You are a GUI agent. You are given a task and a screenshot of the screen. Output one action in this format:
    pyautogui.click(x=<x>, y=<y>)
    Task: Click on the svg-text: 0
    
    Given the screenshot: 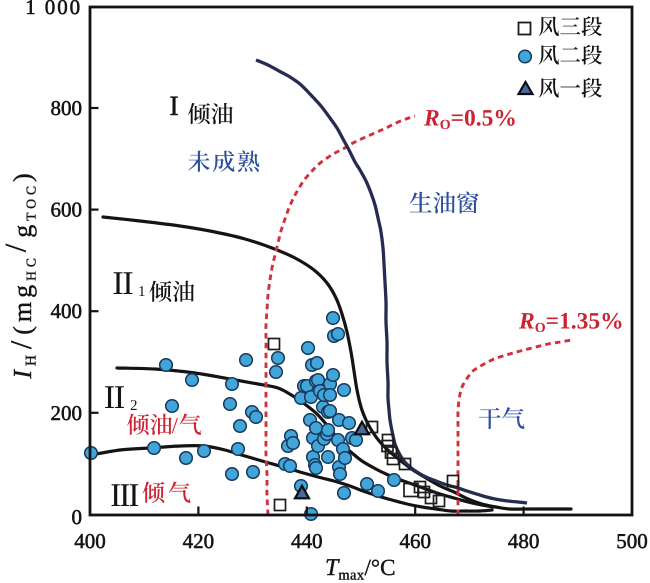 What is the action you would take?
    pyautogui.click(x=77, y=517)
    